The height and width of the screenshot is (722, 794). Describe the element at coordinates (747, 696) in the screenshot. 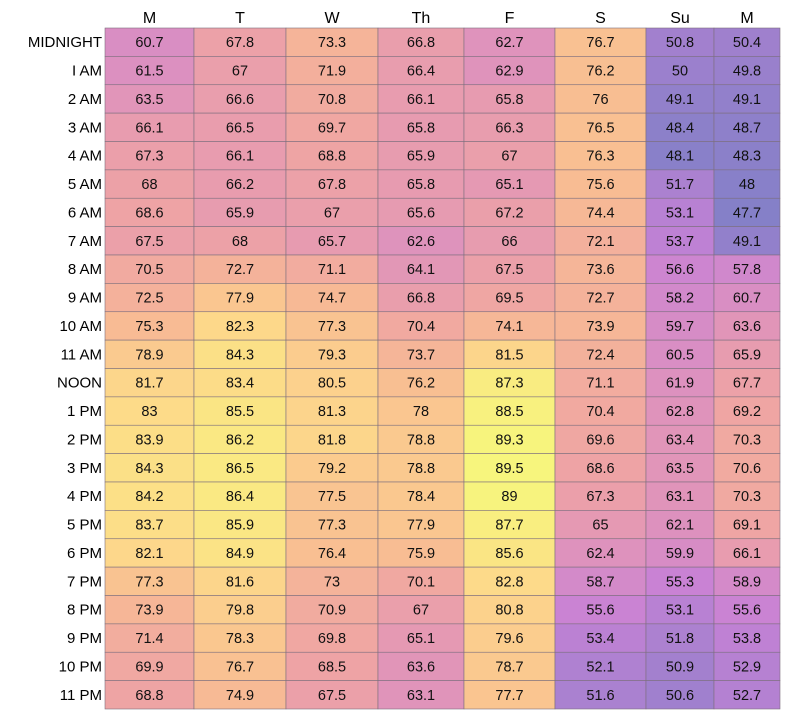

I see `value-label: 52.7` at that location.